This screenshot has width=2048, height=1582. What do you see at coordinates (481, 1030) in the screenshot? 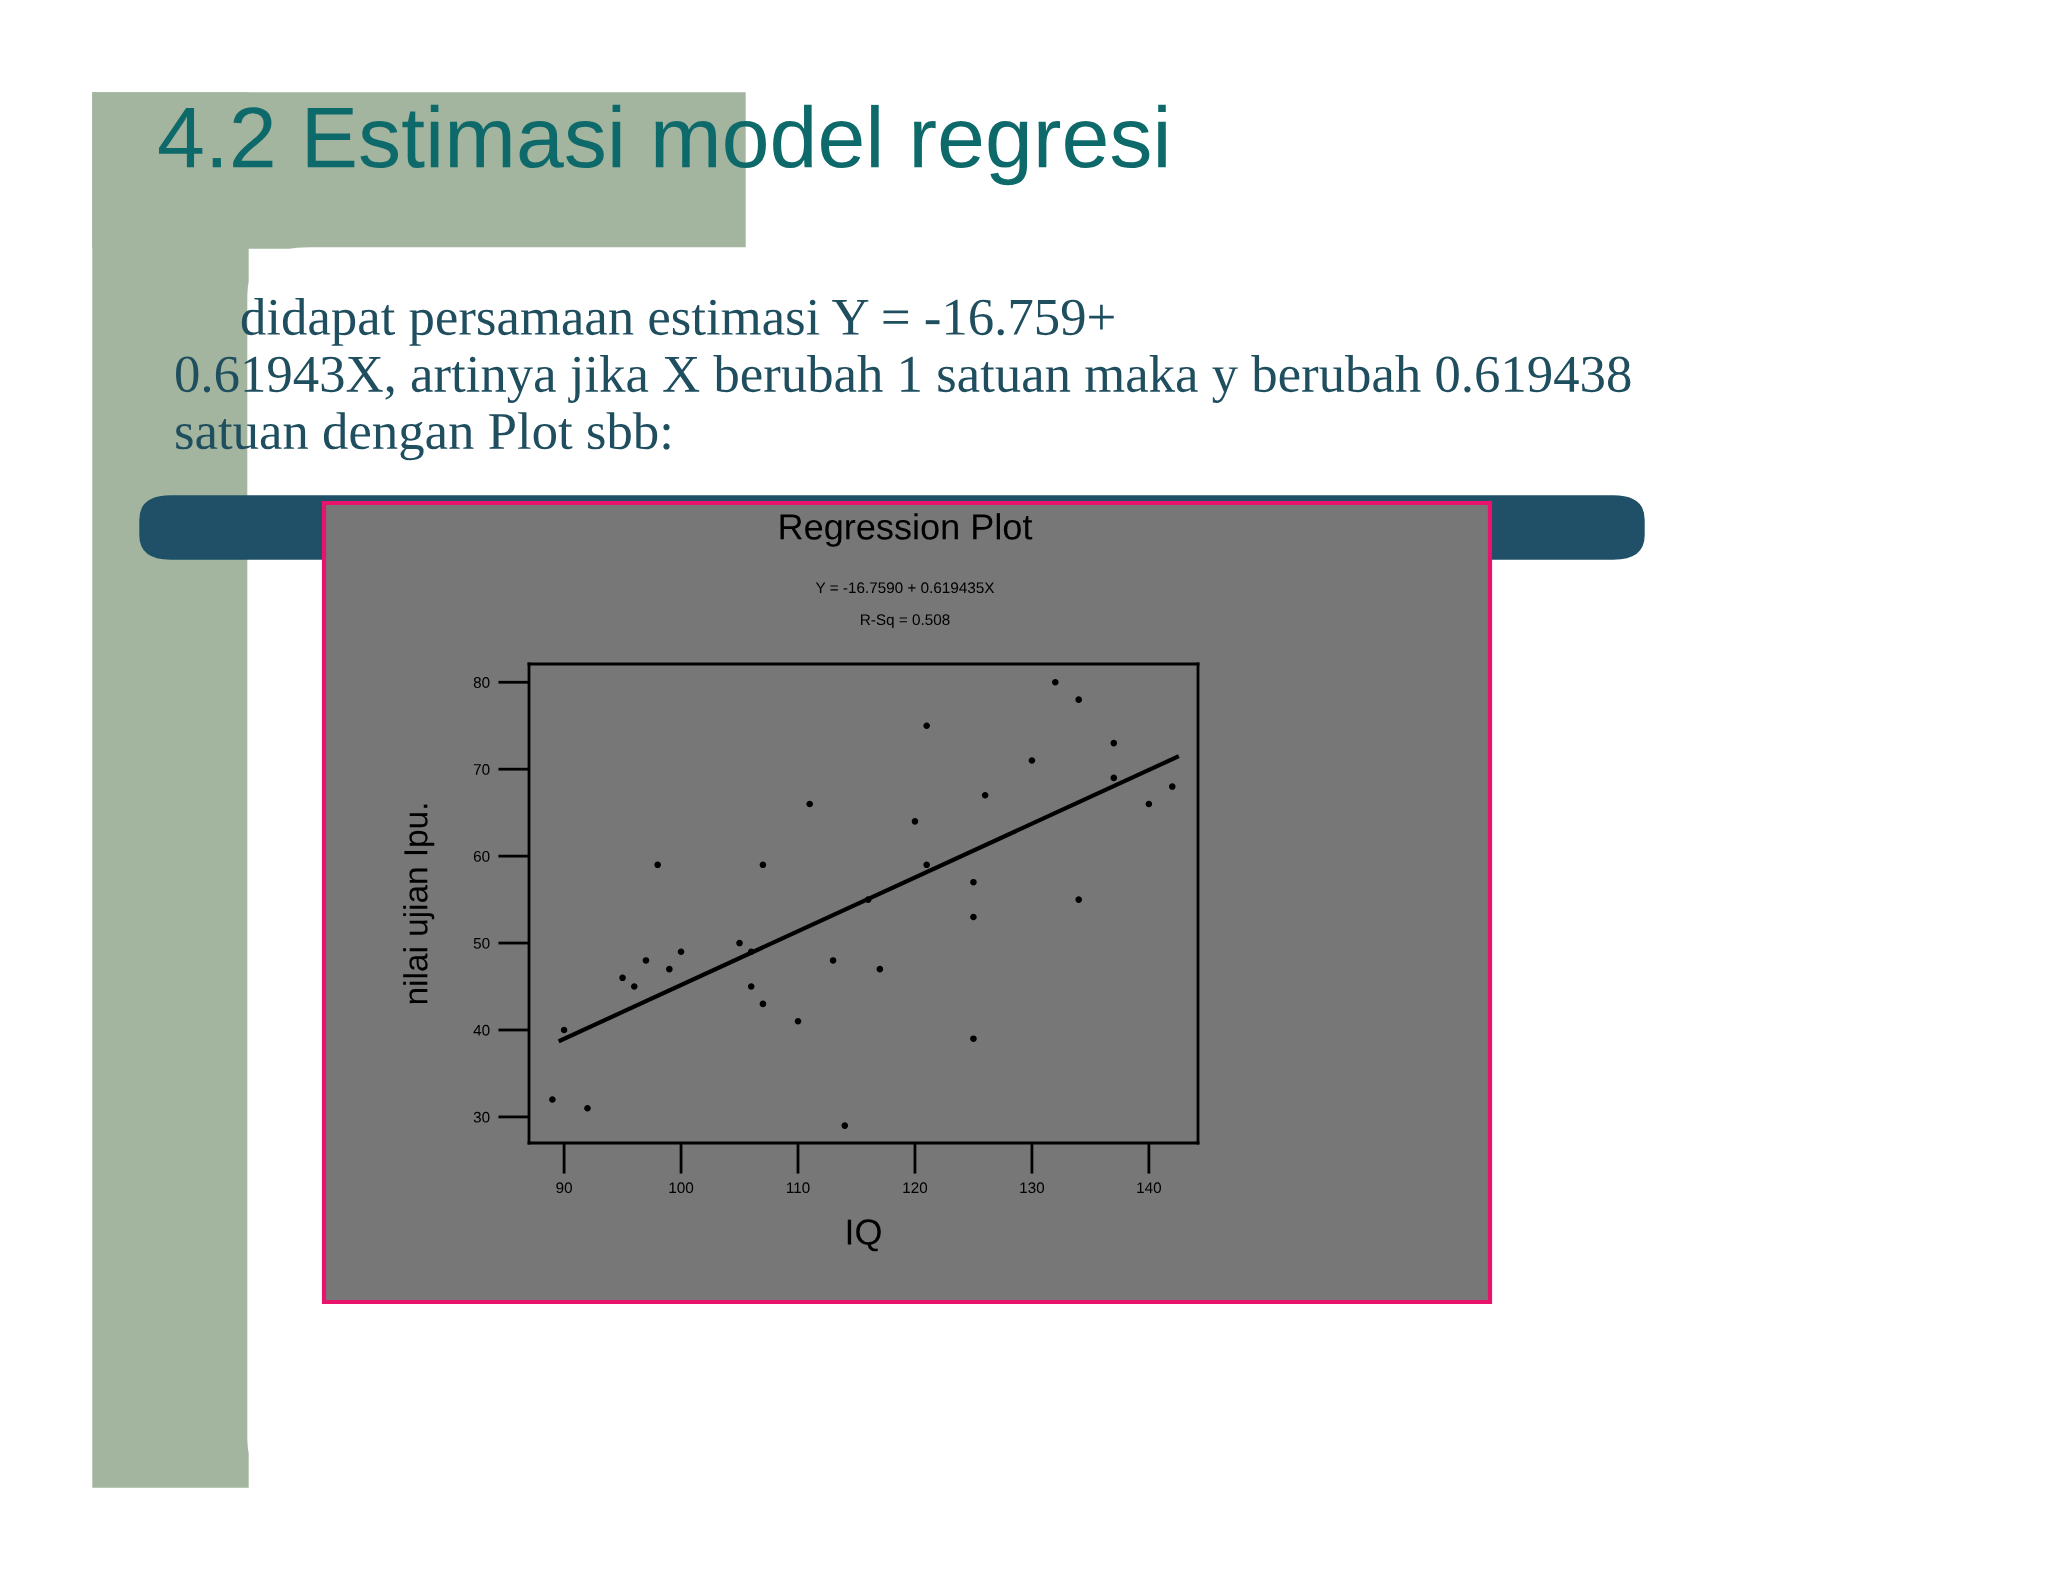
I see `y-tick-label: 40` at bounding box center [481, 1030].